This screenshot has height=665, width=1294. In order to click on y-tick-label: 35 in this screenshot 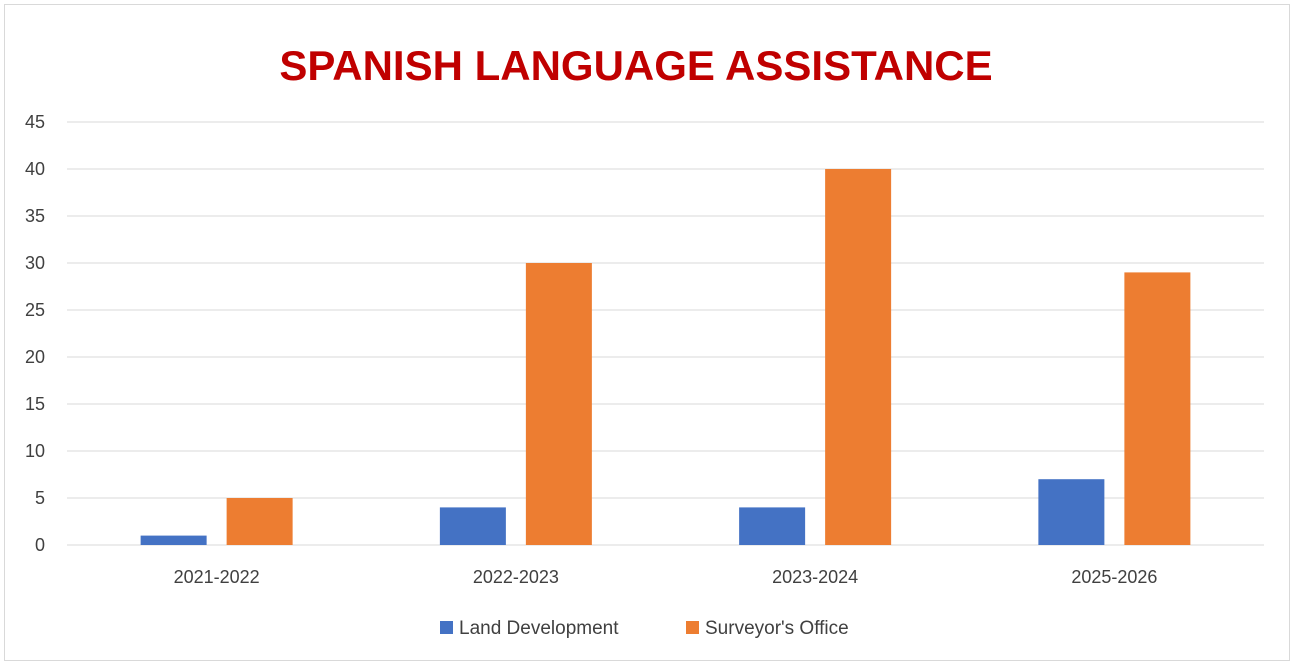, I will do `click(35, 216)`.